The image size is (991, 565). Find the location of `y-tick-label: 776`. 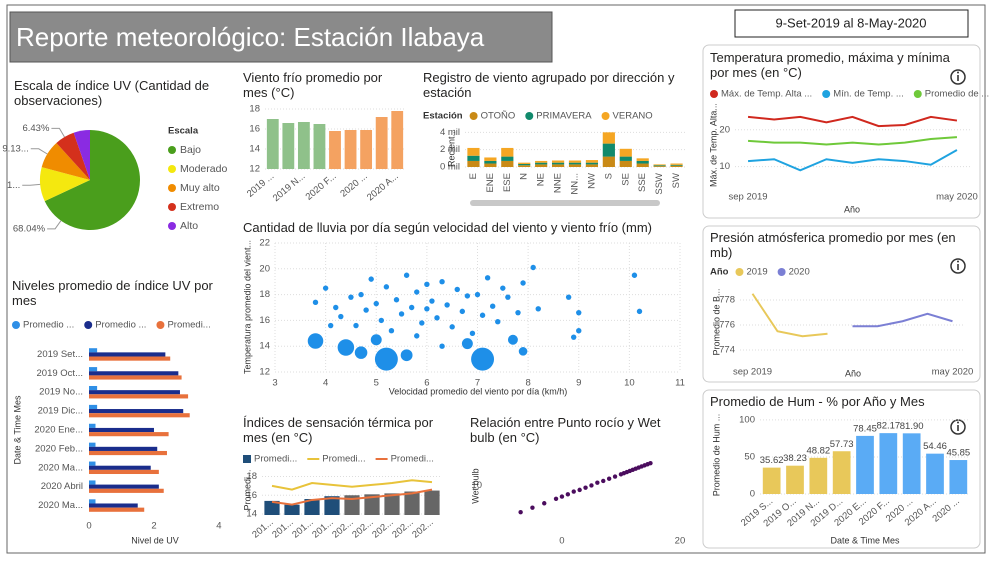

y-tick-label: 776 is located at coordinates (727, 325).